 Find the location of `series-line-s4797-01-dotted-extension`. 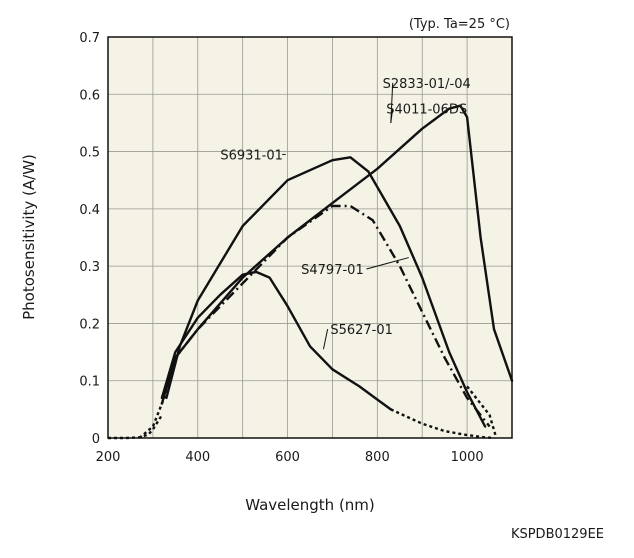

series-line-s4797-01-dotted-extension is located at coordinates (157, 401).